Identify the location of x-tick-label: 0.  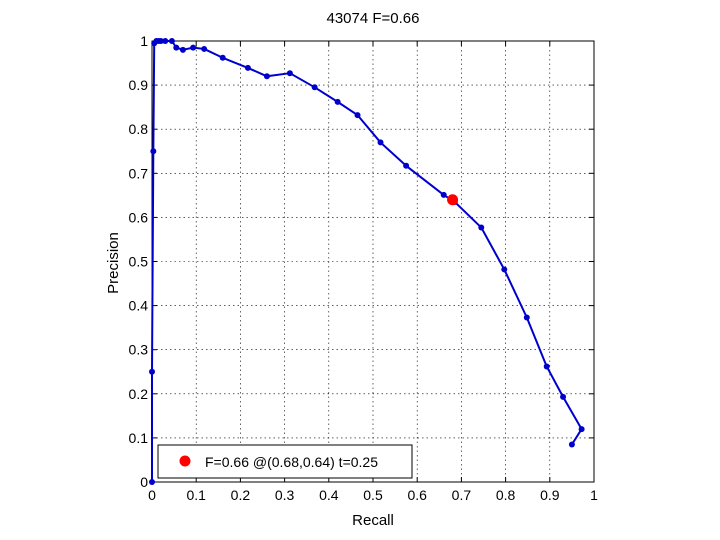
(152, 495).